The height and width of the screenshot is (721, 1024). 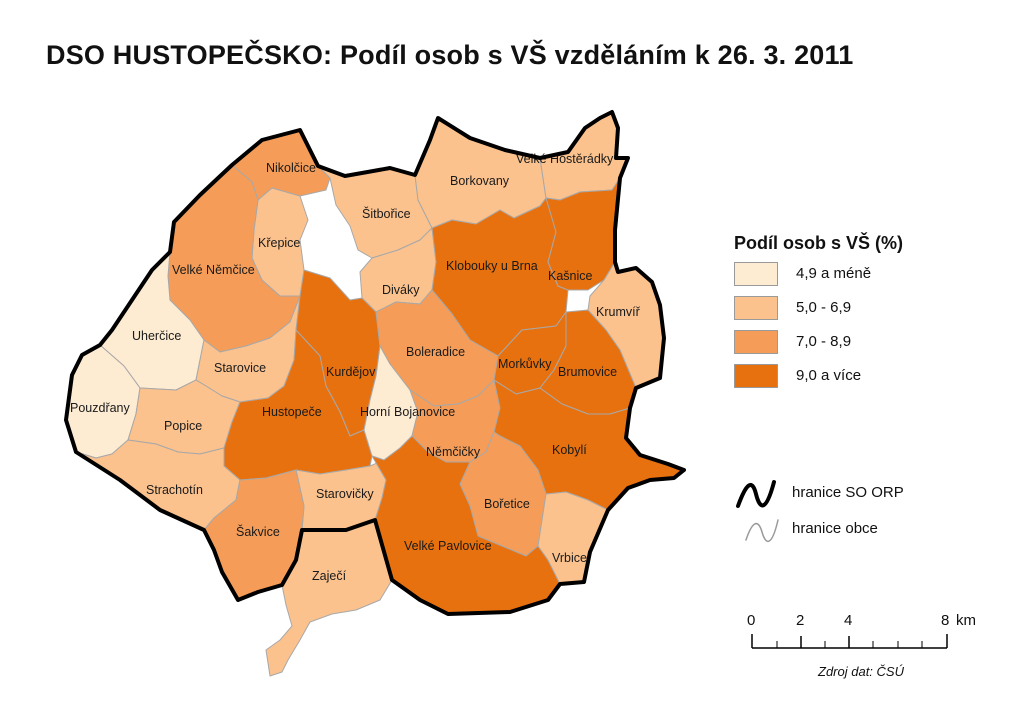 I want to click on municipality-label-kobyli: Kobylí, so click(x=569, y=450).